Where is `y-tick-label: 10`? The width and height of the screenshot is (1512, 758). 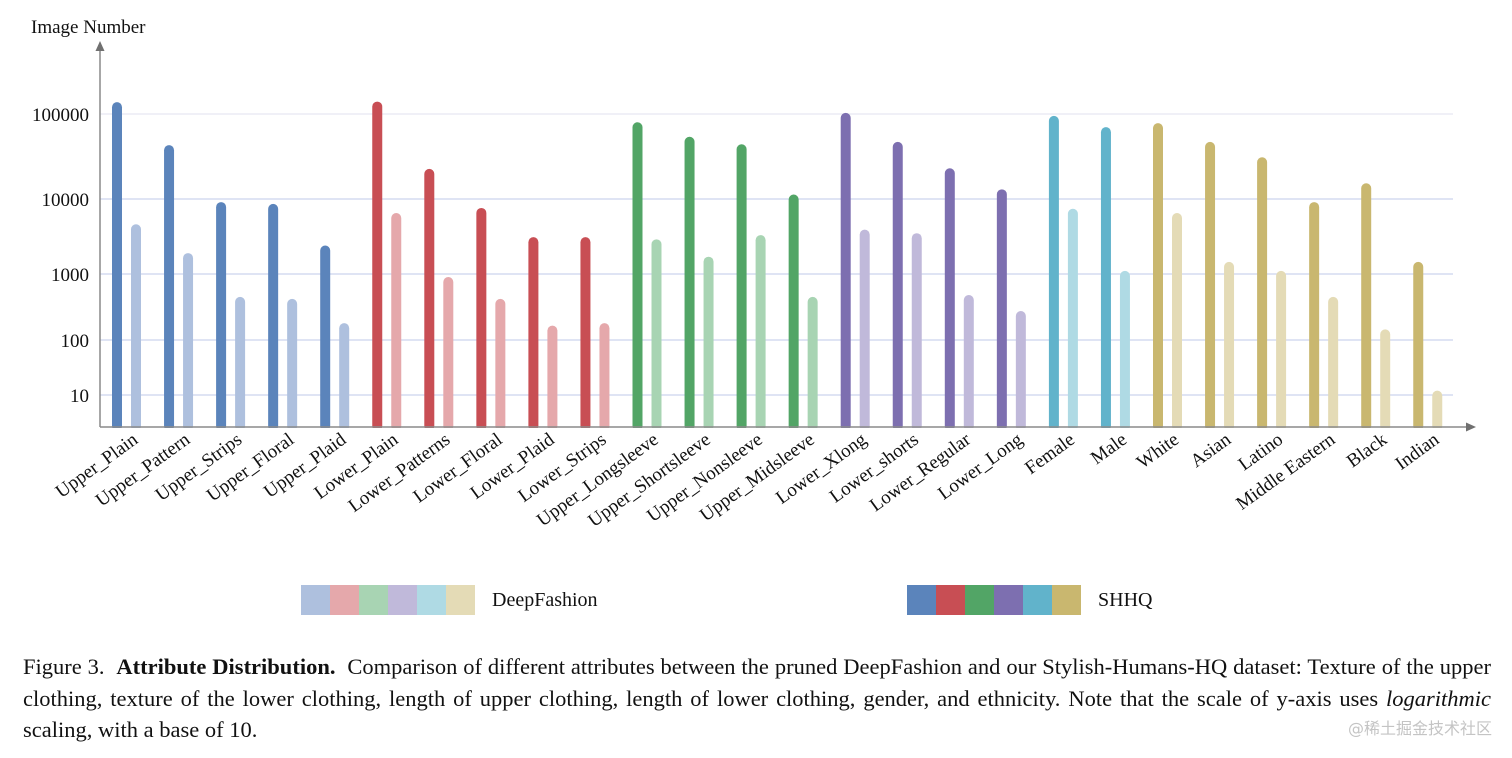
y-tick-label: 10 is located at coordinates (79, 396).